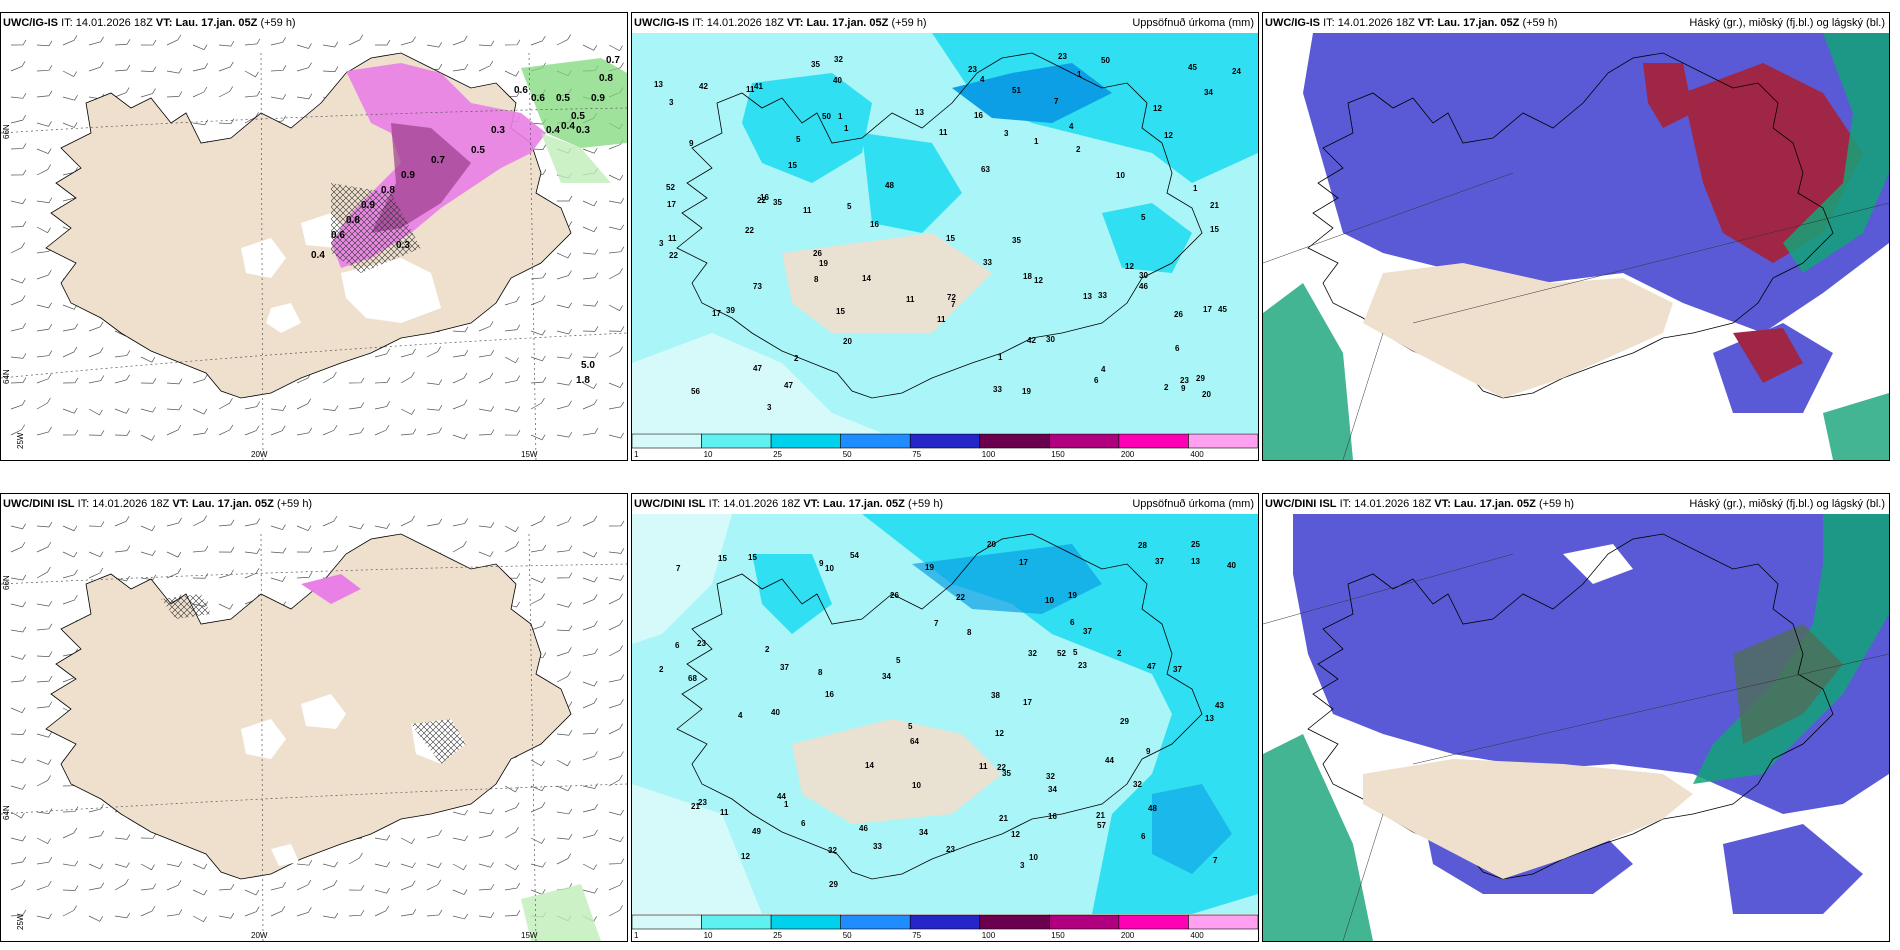 This screenshot has height=950, width=1900. I want to click on precip-value: 42, so click(703, 86).